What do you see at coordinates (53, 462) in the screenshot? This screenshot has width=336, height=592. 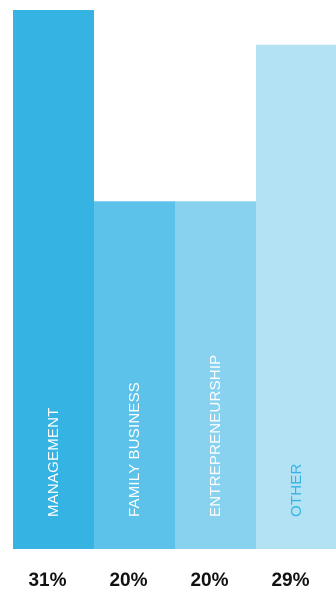 I see `category-label: MANAGEMENT` at bounding box center [53, 462].